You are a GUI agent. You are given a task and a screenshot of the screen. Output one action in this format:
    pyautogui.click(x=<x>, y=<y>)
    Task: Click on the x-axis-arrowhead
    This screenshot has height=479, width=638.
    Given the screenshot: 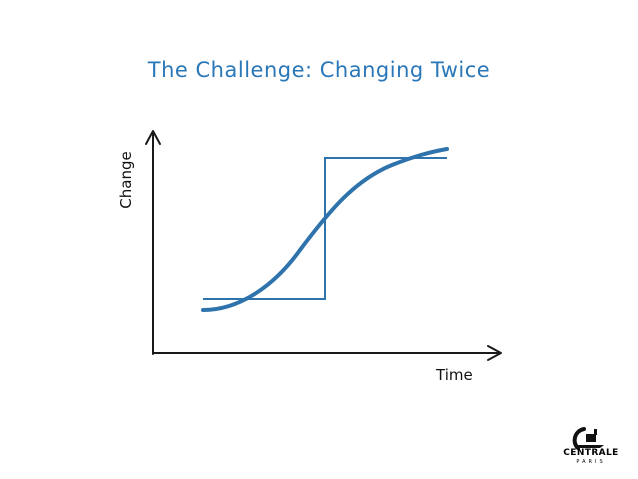 What is the action you would take?
    pyautogui.click(x=494, y=353)
    